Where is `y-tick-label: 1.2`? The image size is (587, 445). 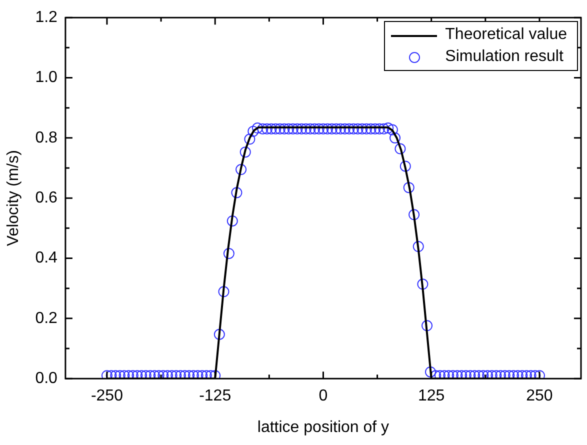
y-tick-label: 1.2 is located at coordinates (46, 17).